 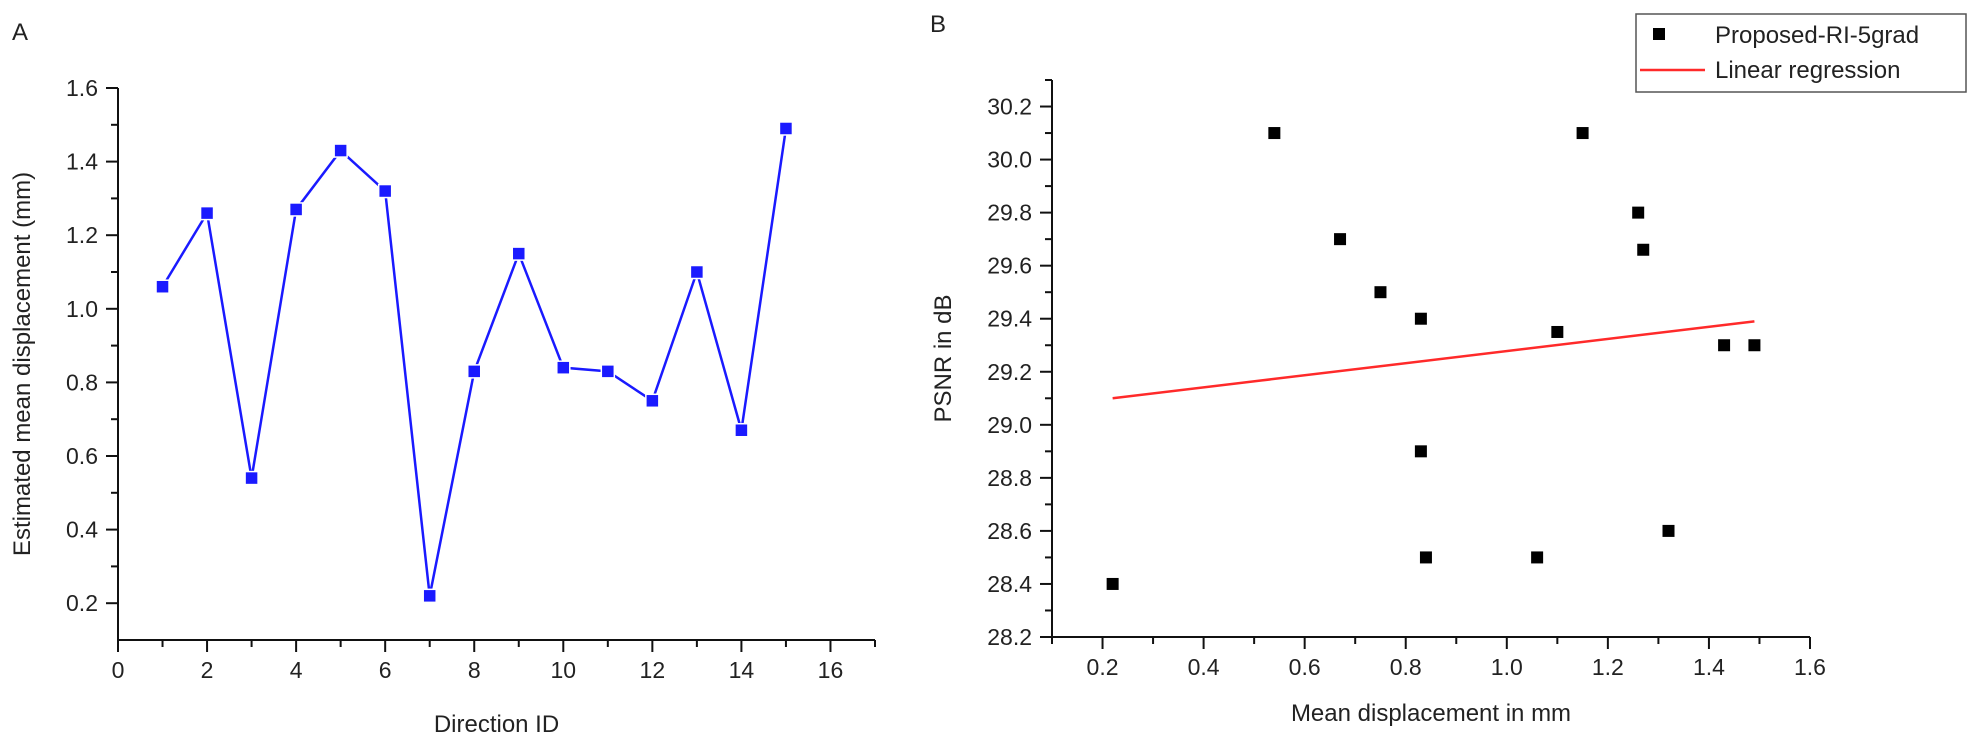 I want to click on chart-a-y-tick-label: 1.4, so click(x=82, y=162).